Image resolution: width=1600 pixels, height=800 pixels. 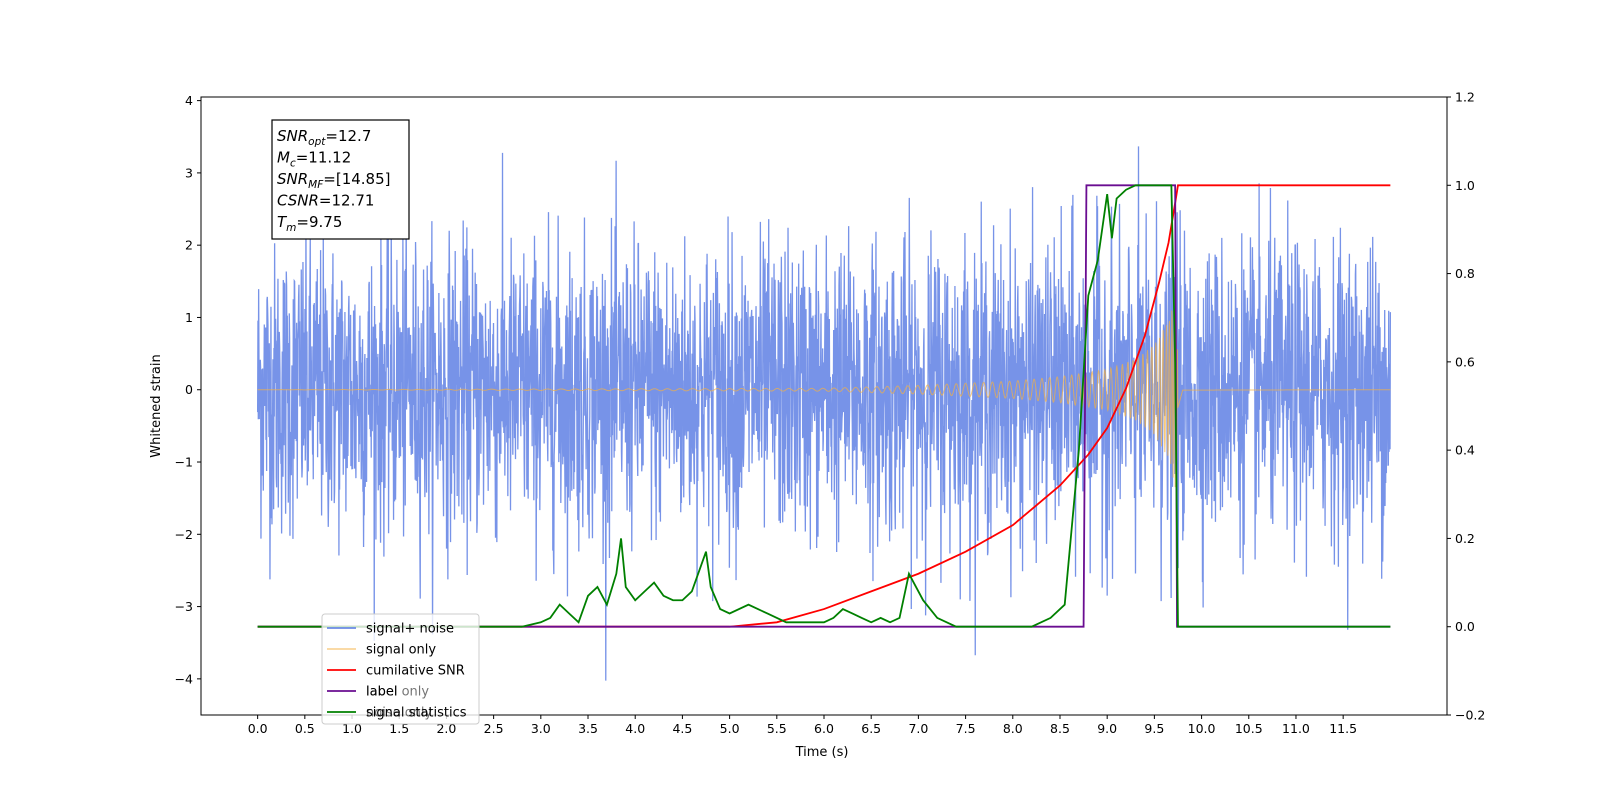 I want to click on x-tick-label: 10.0, so click(x=1202, y=728).